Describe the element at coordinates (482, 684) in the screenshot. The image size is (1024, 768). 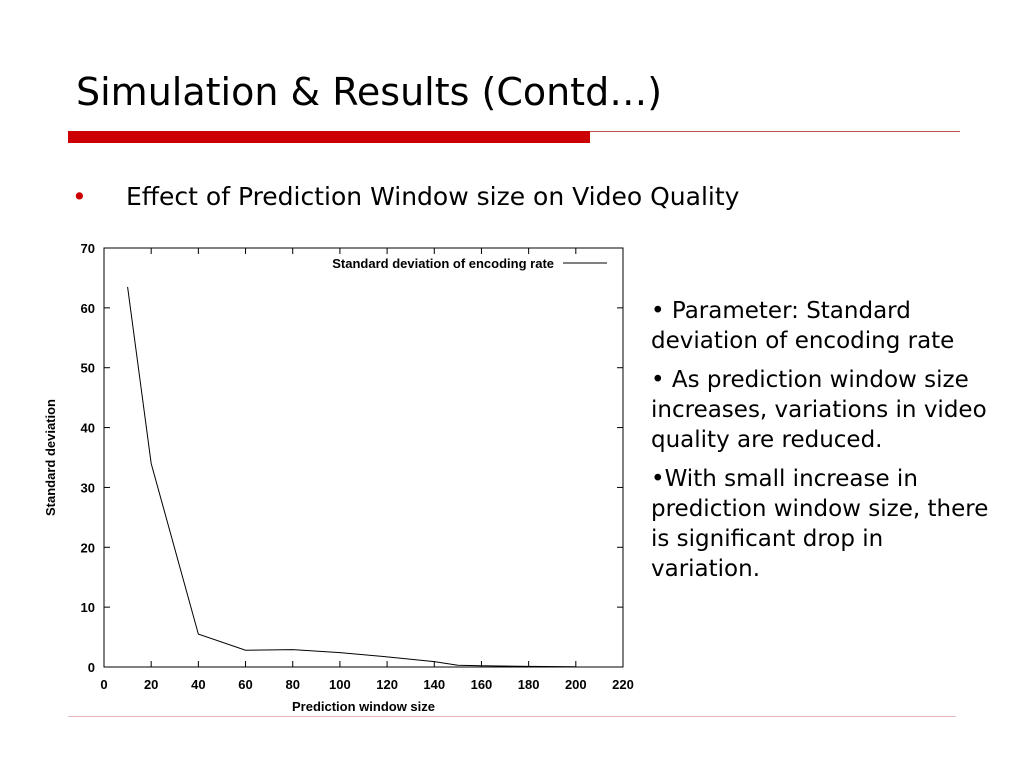
I see `x-tick-label: 160` at that location.